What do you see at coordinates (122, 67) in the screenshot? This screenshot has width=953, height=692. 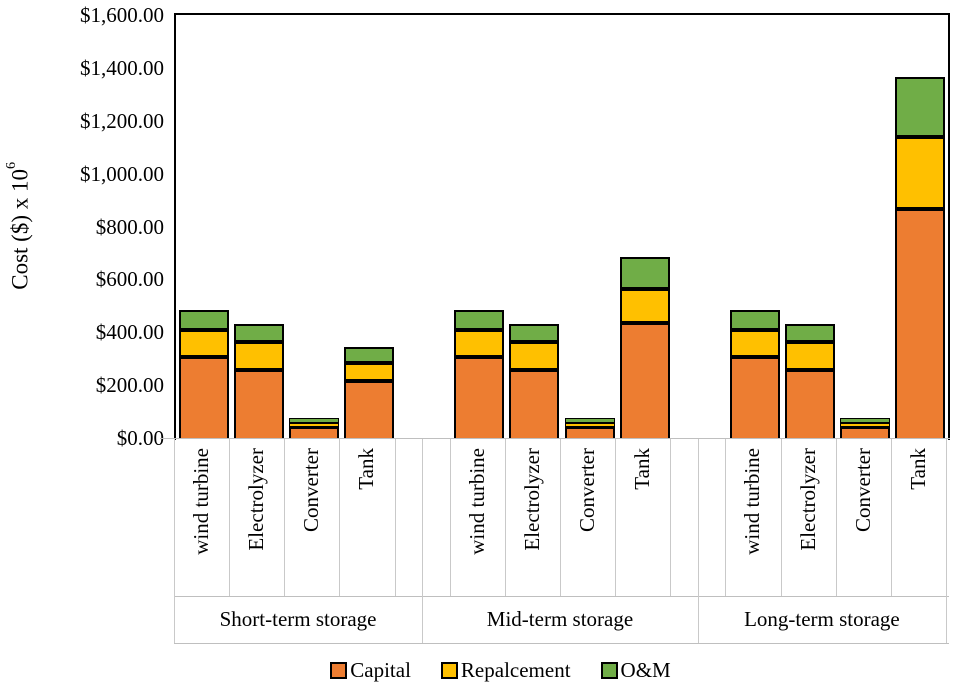 I see `y-tick-label: $1,400.00` at bounding box center [122, 67].